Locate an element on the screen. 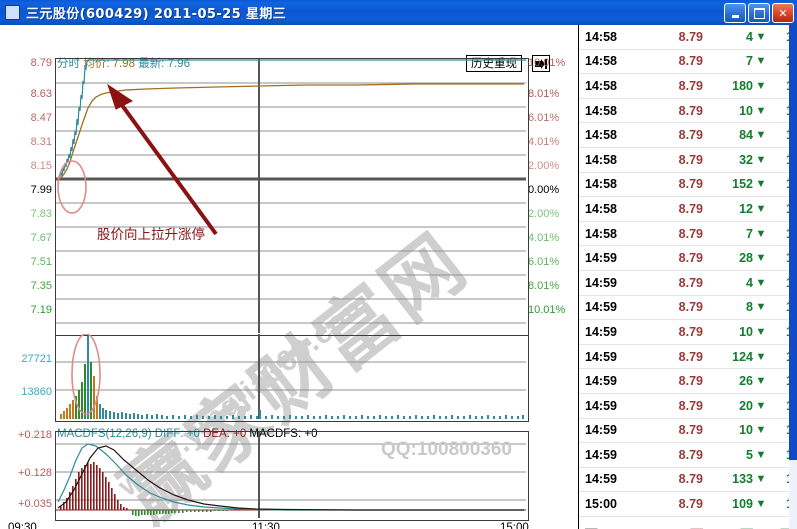 The image size is (797, 529). percent-tick: 4.01% is located at coordinates (544, 142).